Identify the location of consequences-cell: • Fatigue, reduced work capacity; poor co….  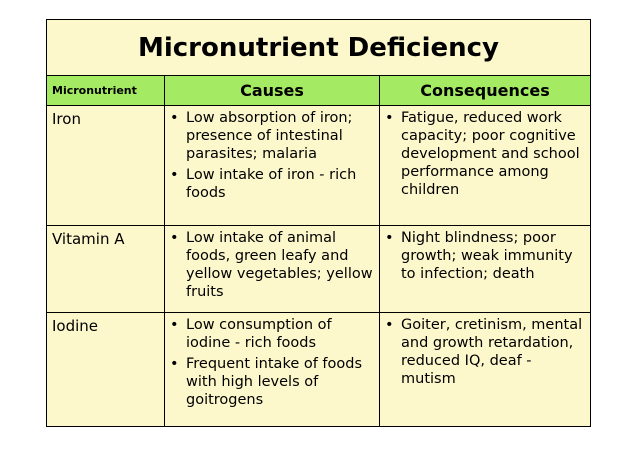
(485, 165).